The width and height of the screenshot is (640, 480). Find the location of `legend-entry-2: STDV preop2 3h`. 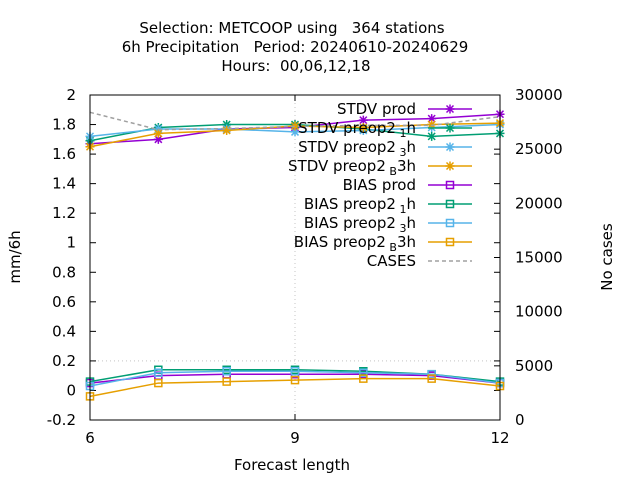

legend-entry-2: STDV preop2 3h is located at coordinates (385, 148).